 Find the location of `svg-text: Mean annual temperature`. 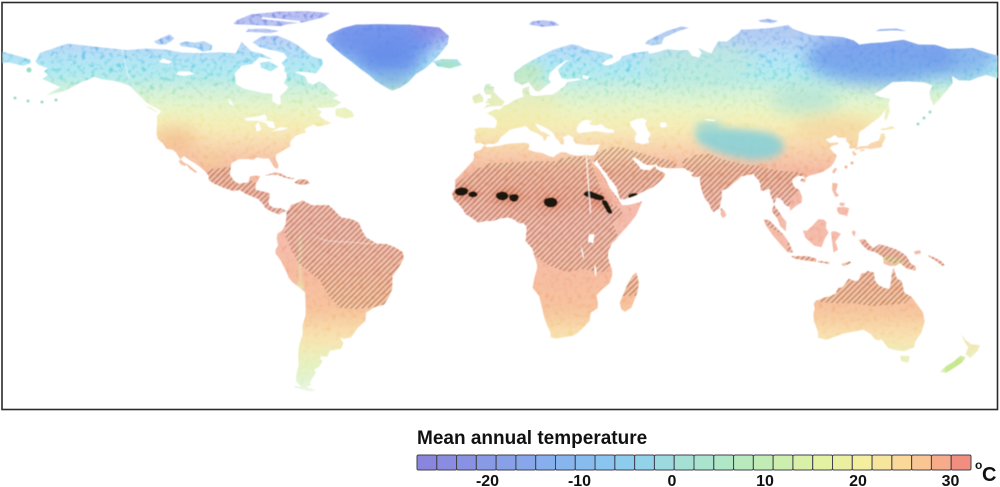

svg-text: Mean annual temperature is located at coordinates (532, 438).